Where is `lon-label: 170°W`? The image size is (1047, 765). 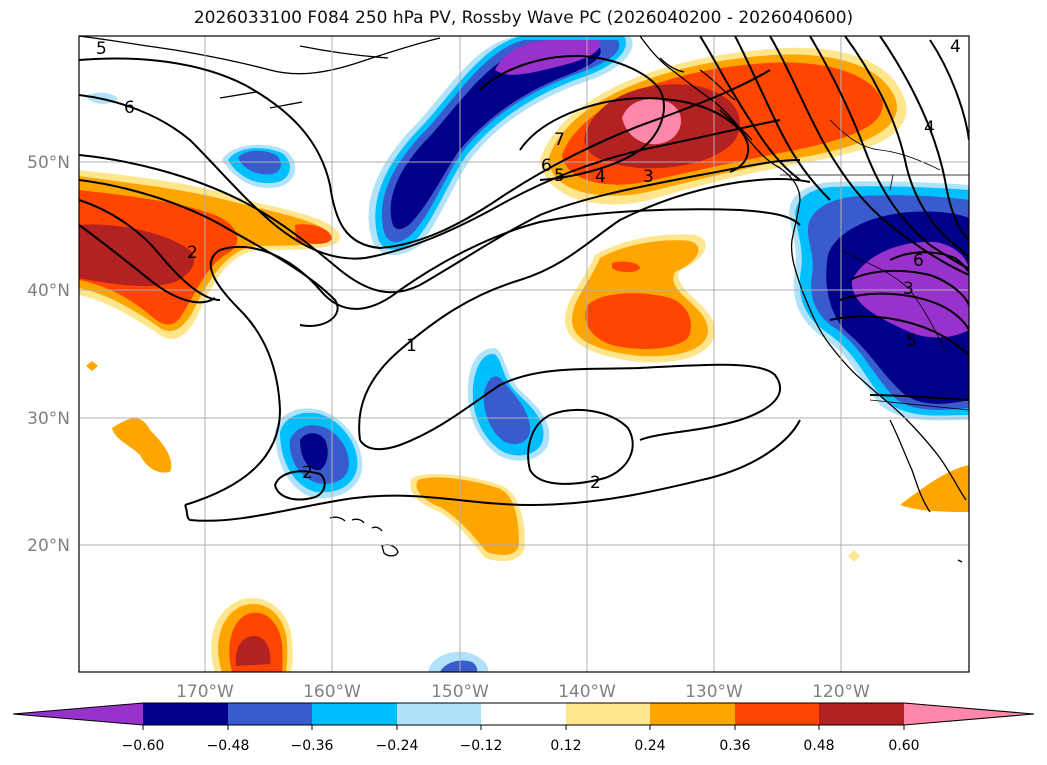 lon-label: 170°W is located at coordinates (205, 692).